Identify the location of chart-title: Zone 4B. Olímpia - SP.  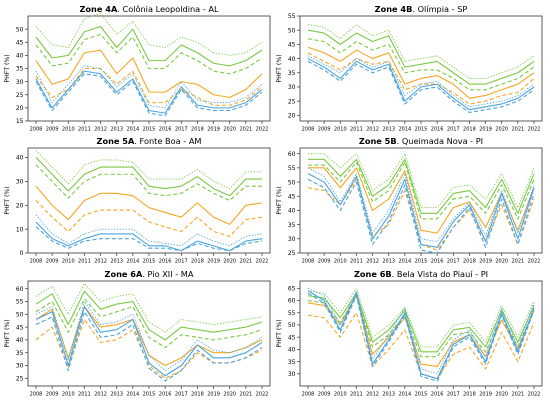
(421, 9).